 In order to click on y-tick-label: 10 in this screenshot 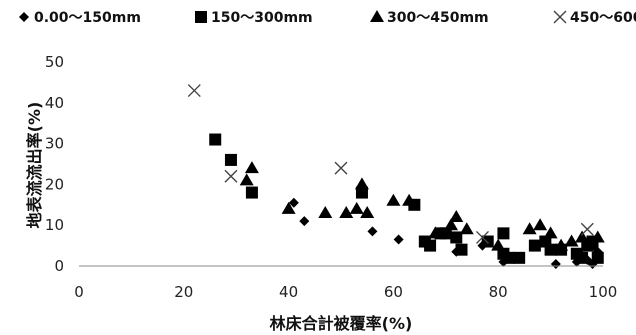, I will do `click(54, 225)`.